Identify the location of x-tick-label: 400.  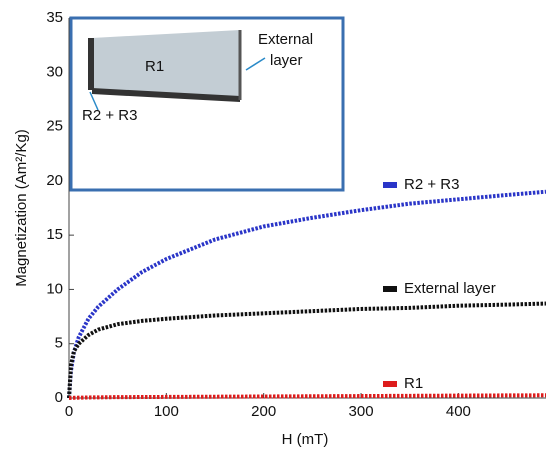
(458, 411).